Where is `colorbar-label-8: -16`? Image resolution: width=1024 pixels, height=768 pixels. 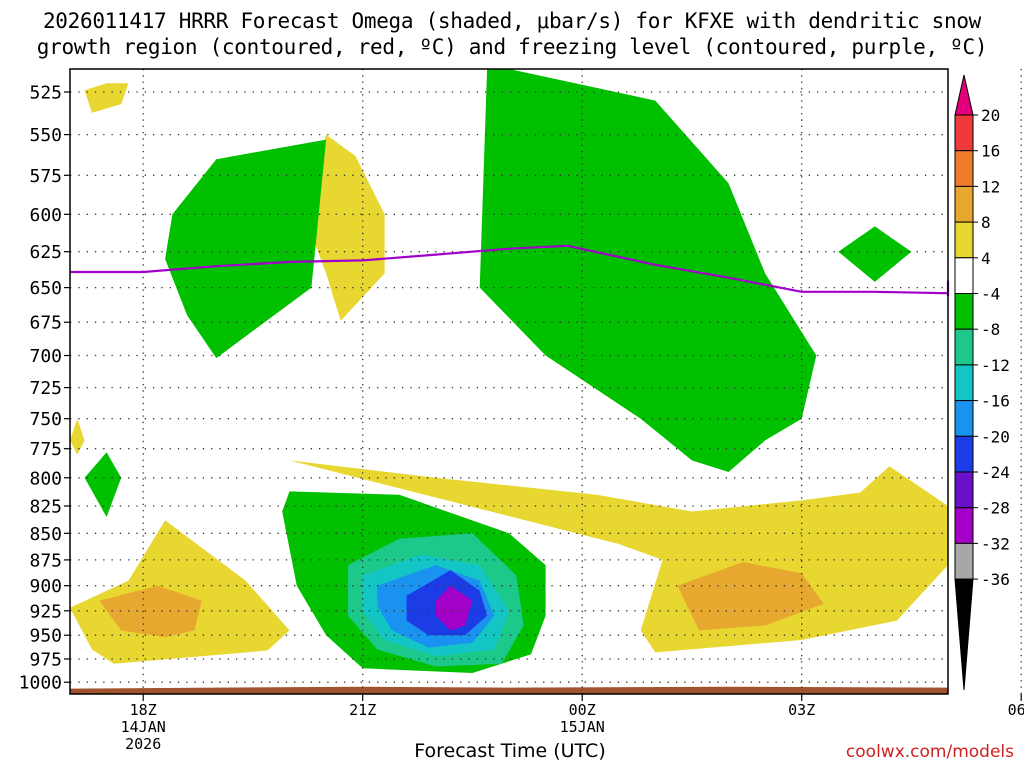 colorbar-label-8: -16 is located at coordinates (995, 401).